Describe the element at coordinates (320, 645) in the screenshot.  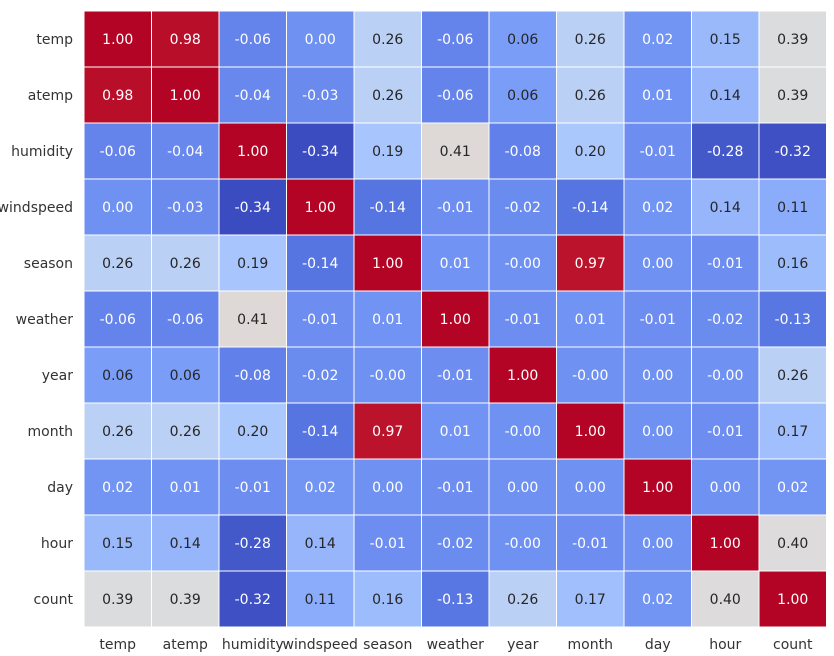
I see `x-tick-label: windspeed` at that location.